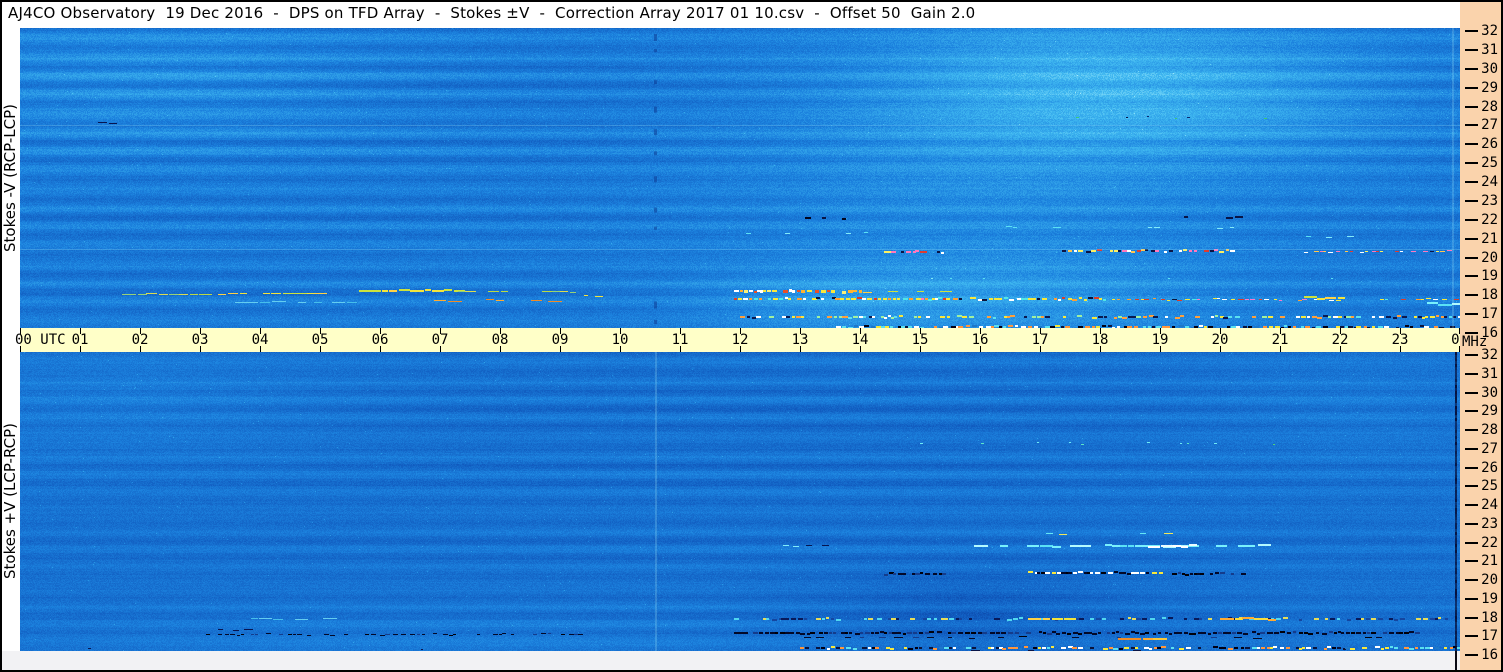 Image resolution: width=1503 pixels, height=672 pixels. I want to click on time-tick-label: 07, so click(440, 340).